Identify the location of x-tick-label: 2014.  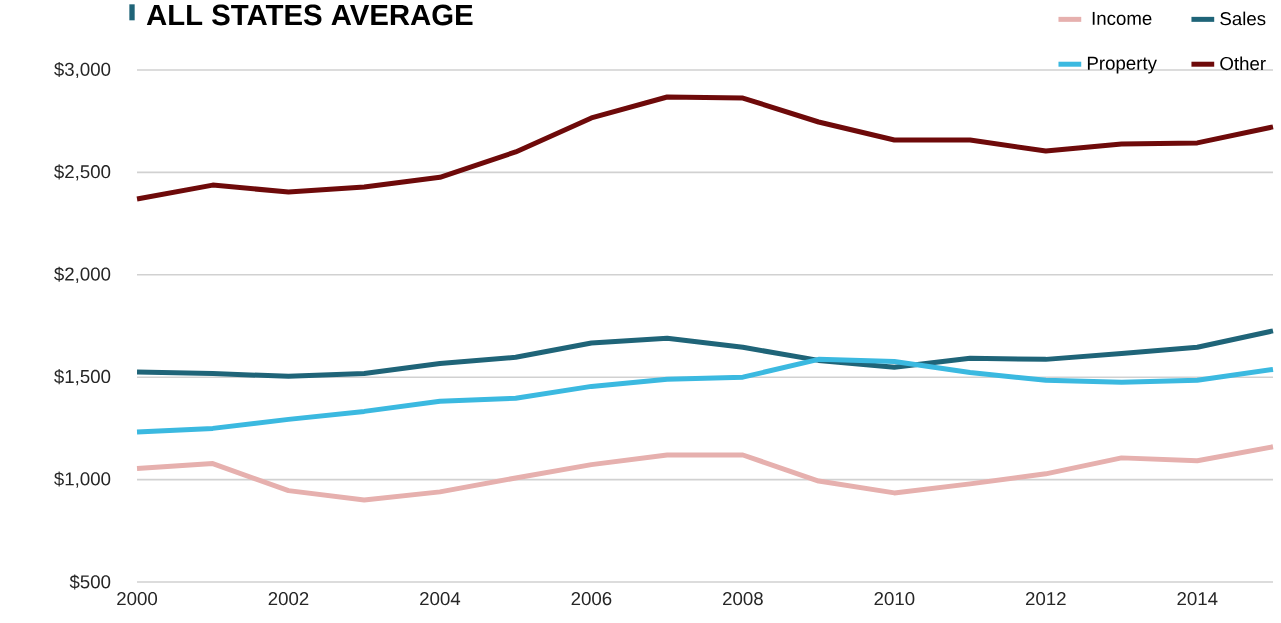
(1197, 599).